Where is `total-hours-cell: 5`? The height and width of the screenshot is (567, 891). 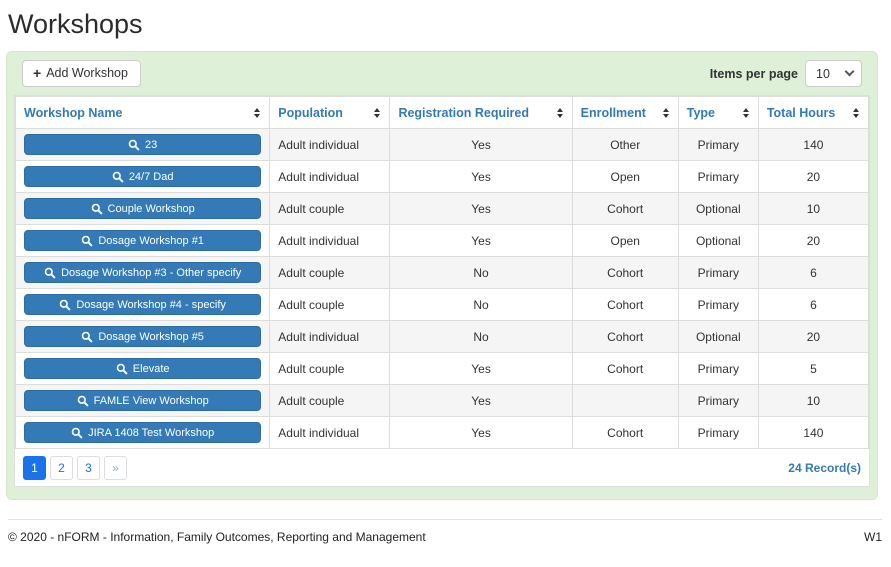 total-hours-cell: 5 is located at coordinates (813, 368).